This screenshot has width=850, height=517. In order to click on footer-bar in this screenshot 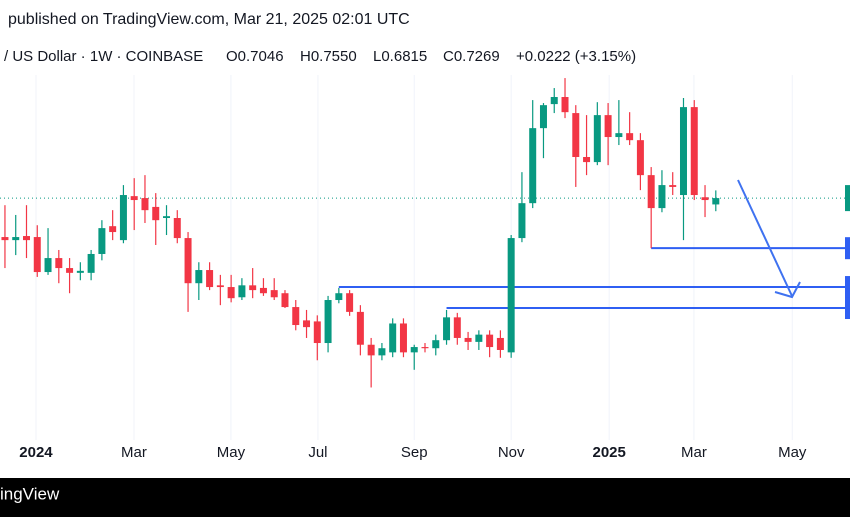, I will do `click(425, 497)`.